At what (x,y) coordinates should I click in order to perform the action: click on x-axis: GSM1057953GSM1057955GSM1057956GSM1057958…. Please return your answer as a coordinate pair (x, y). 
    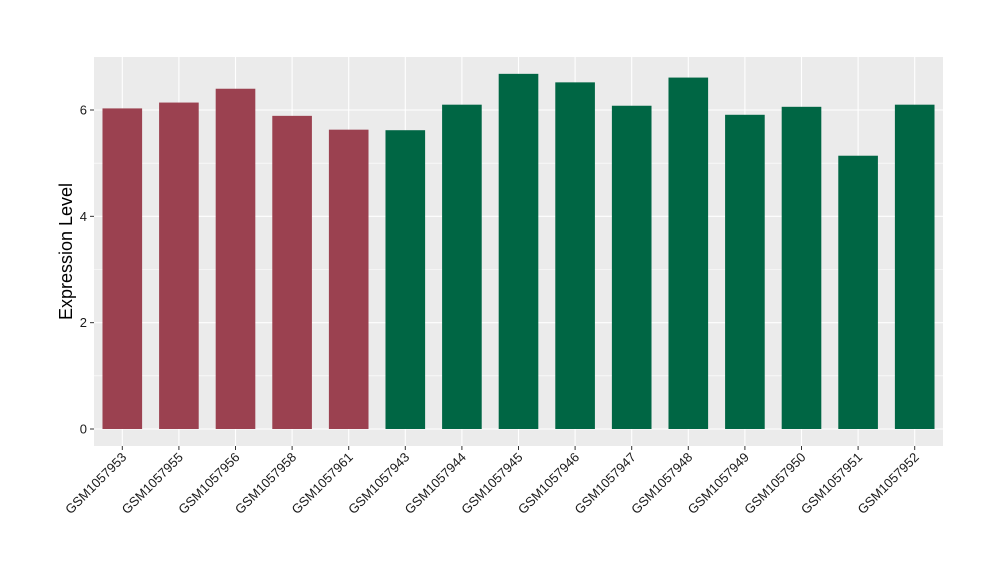
    Looking at the image, I should click on (492, 481).